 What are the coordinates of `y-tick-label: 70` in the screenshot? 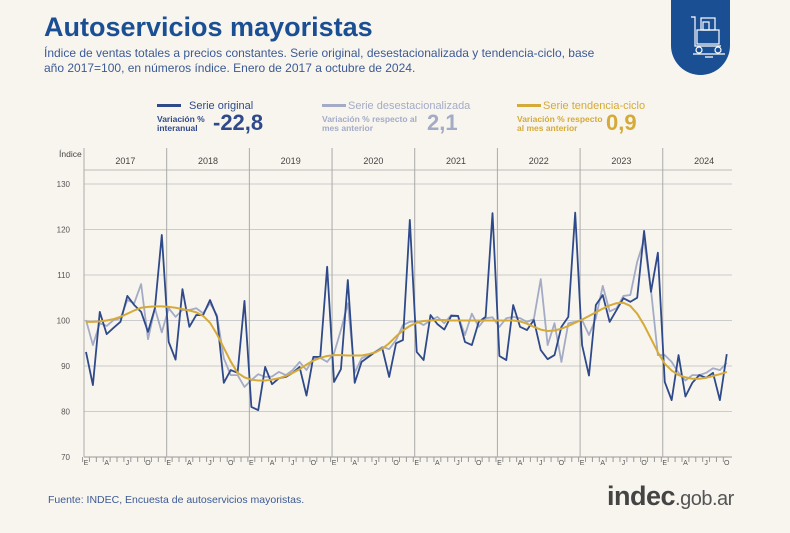 It's located at (65, 457).